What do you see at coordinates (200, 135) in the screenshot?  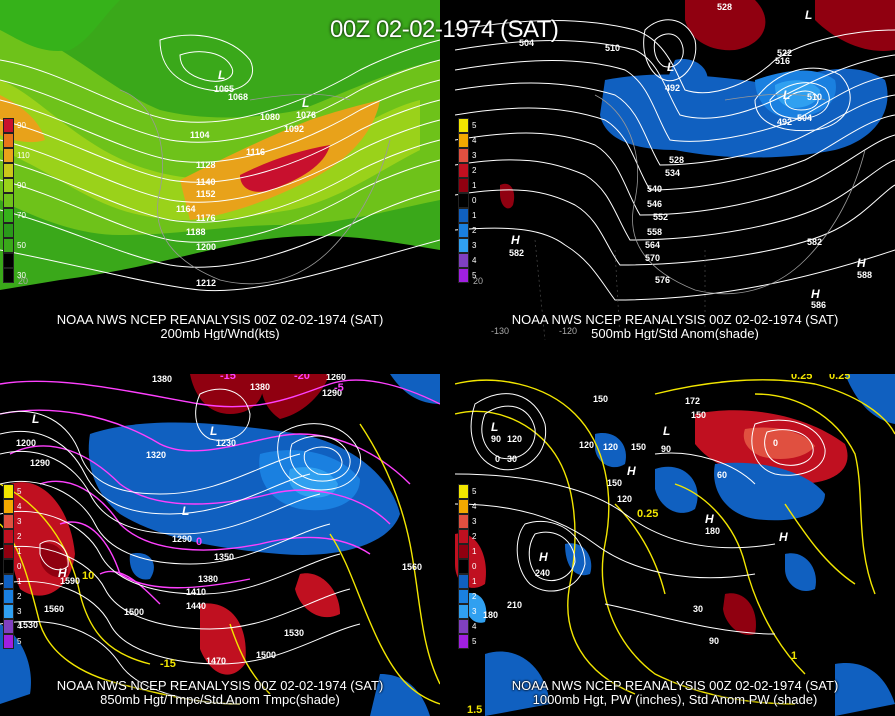 I see `contour-label: 1104` at bounding box center [200, 135].